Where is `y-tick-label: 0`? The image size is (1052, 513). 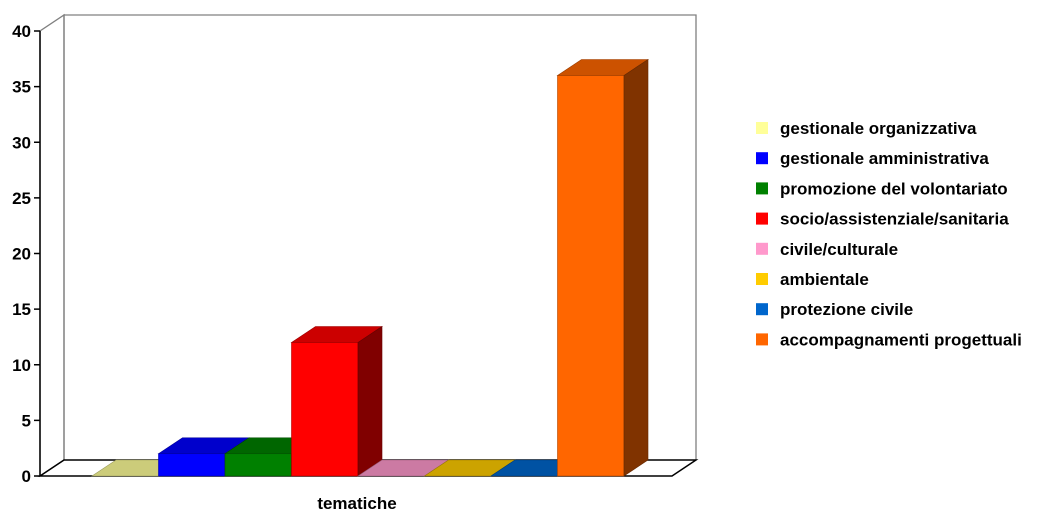 y-tick-label: 0 is located at coordinates (26, 476).